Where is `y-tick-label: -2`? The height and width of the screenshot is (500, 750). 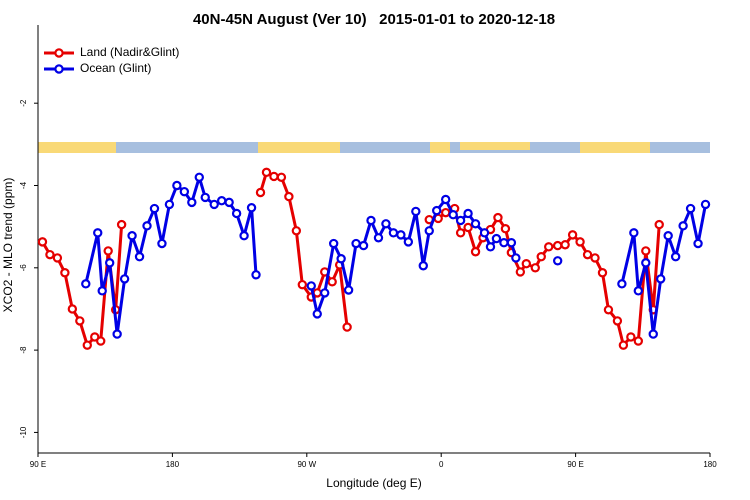
y-tick-label: -2 is located at coordinates (23, 103).